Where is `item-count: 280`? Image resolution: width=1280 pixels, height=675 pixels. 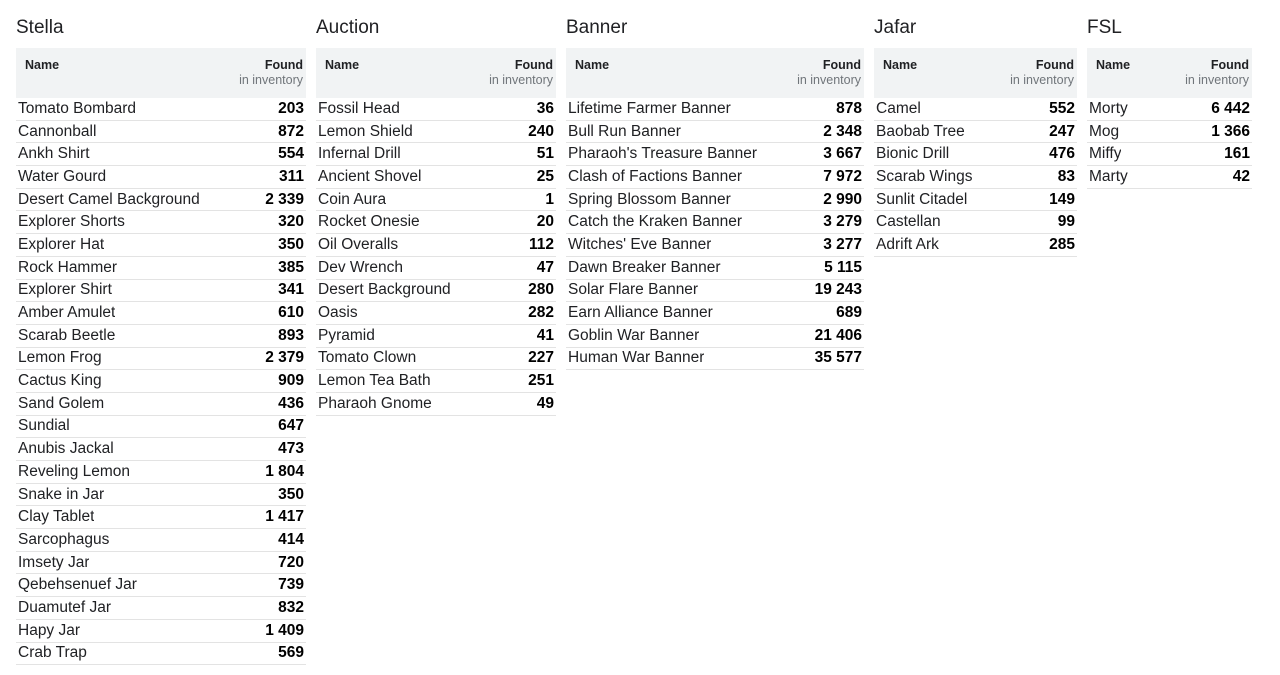 item-count: 280 is located at coordinates (541, 290).